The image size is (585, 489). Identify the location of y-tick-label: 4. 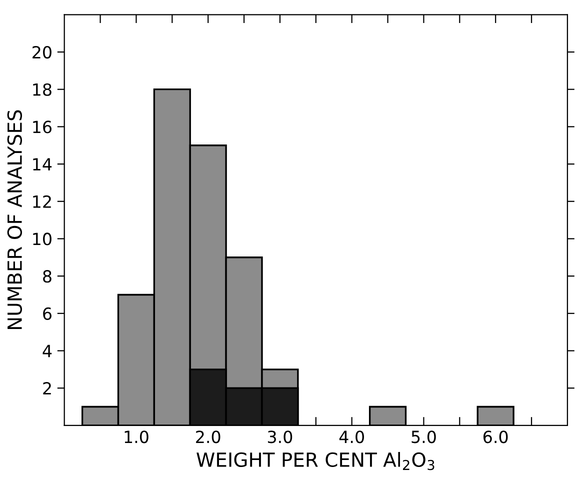
(47, 351).